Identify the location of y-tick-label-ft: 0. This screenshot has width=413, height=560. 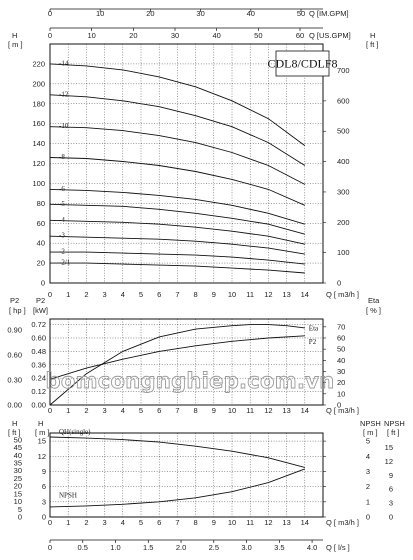
(339, 283).